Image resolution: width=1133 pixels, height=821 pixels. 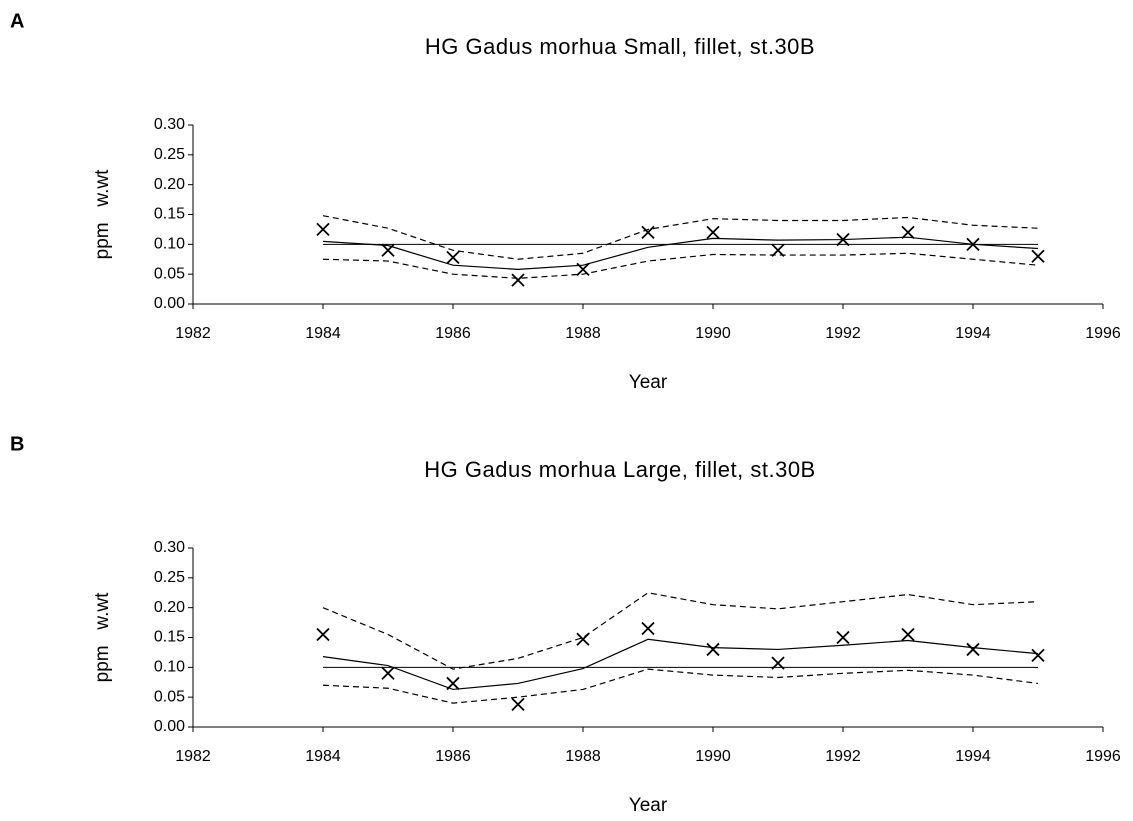 I want to click on chart-title: HG Gadus morhua Large, fillet, st.30B, so click(x=619, y=469).